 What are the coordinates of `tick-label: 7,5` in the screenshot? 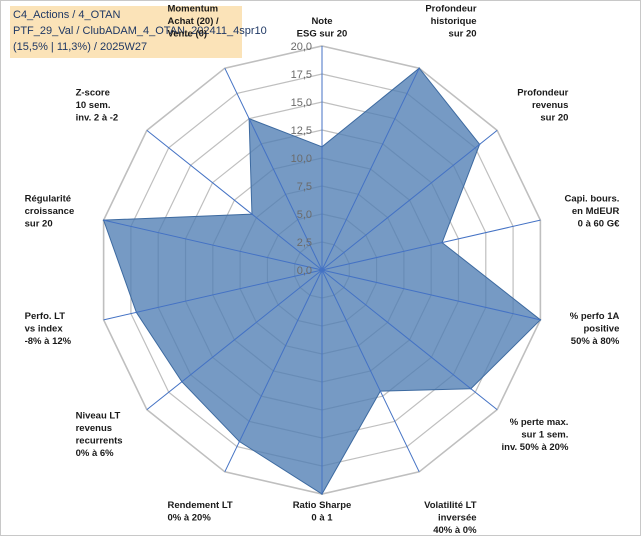 It's located at (304, 187).